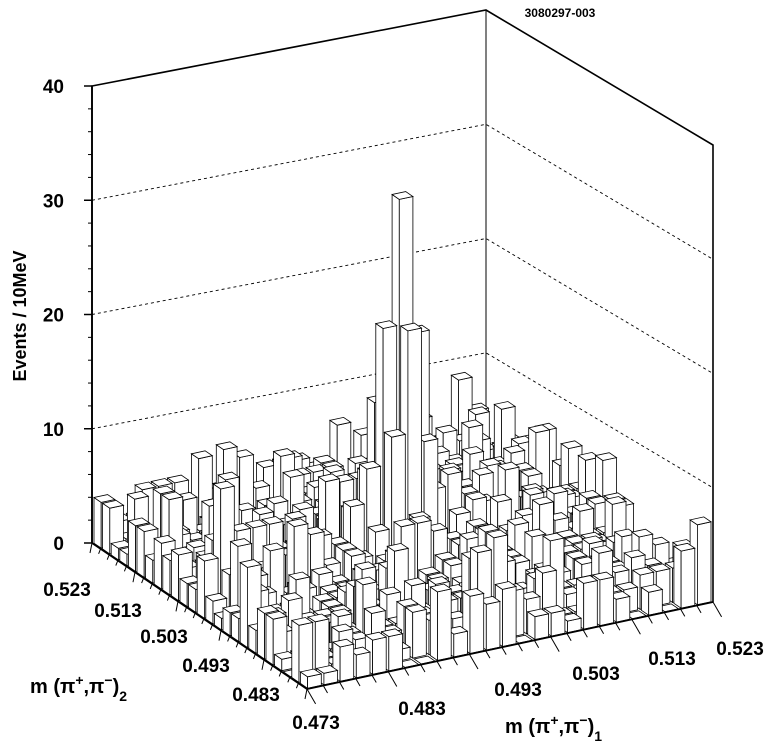 This screenshot has height=746, width=768. I want to click on x-axis-label: m (π+,π−)1, so click(553, 728).